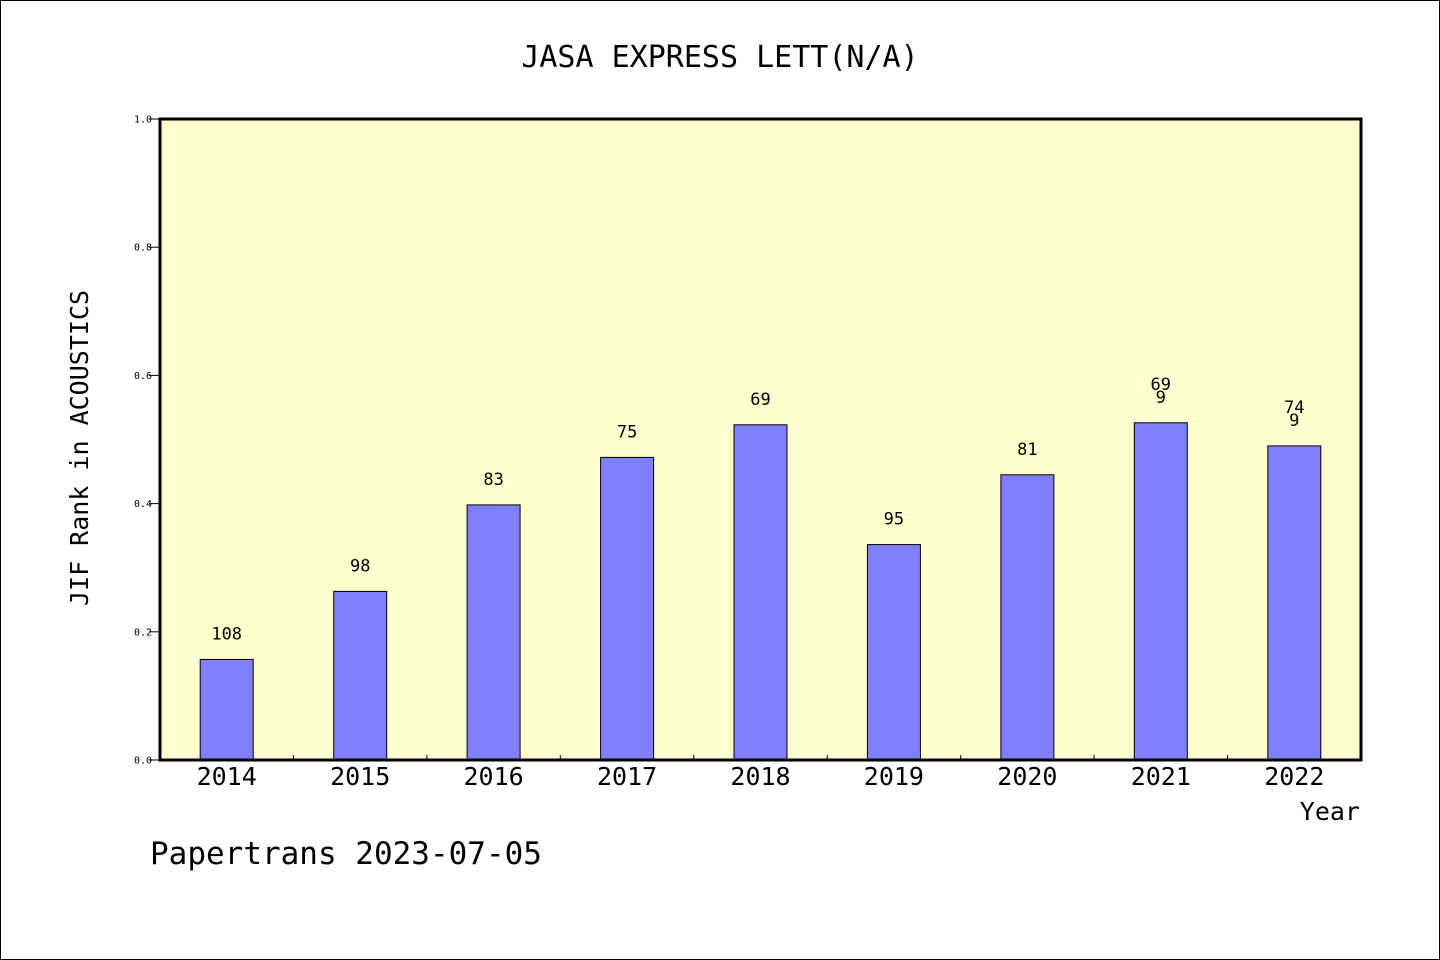 The image size is (1440, 960). What do you see at coordinates (1161, 776) in the screenshot?
I see `x-tick-label-2021: 2021` at bounding box center [1161, 776].